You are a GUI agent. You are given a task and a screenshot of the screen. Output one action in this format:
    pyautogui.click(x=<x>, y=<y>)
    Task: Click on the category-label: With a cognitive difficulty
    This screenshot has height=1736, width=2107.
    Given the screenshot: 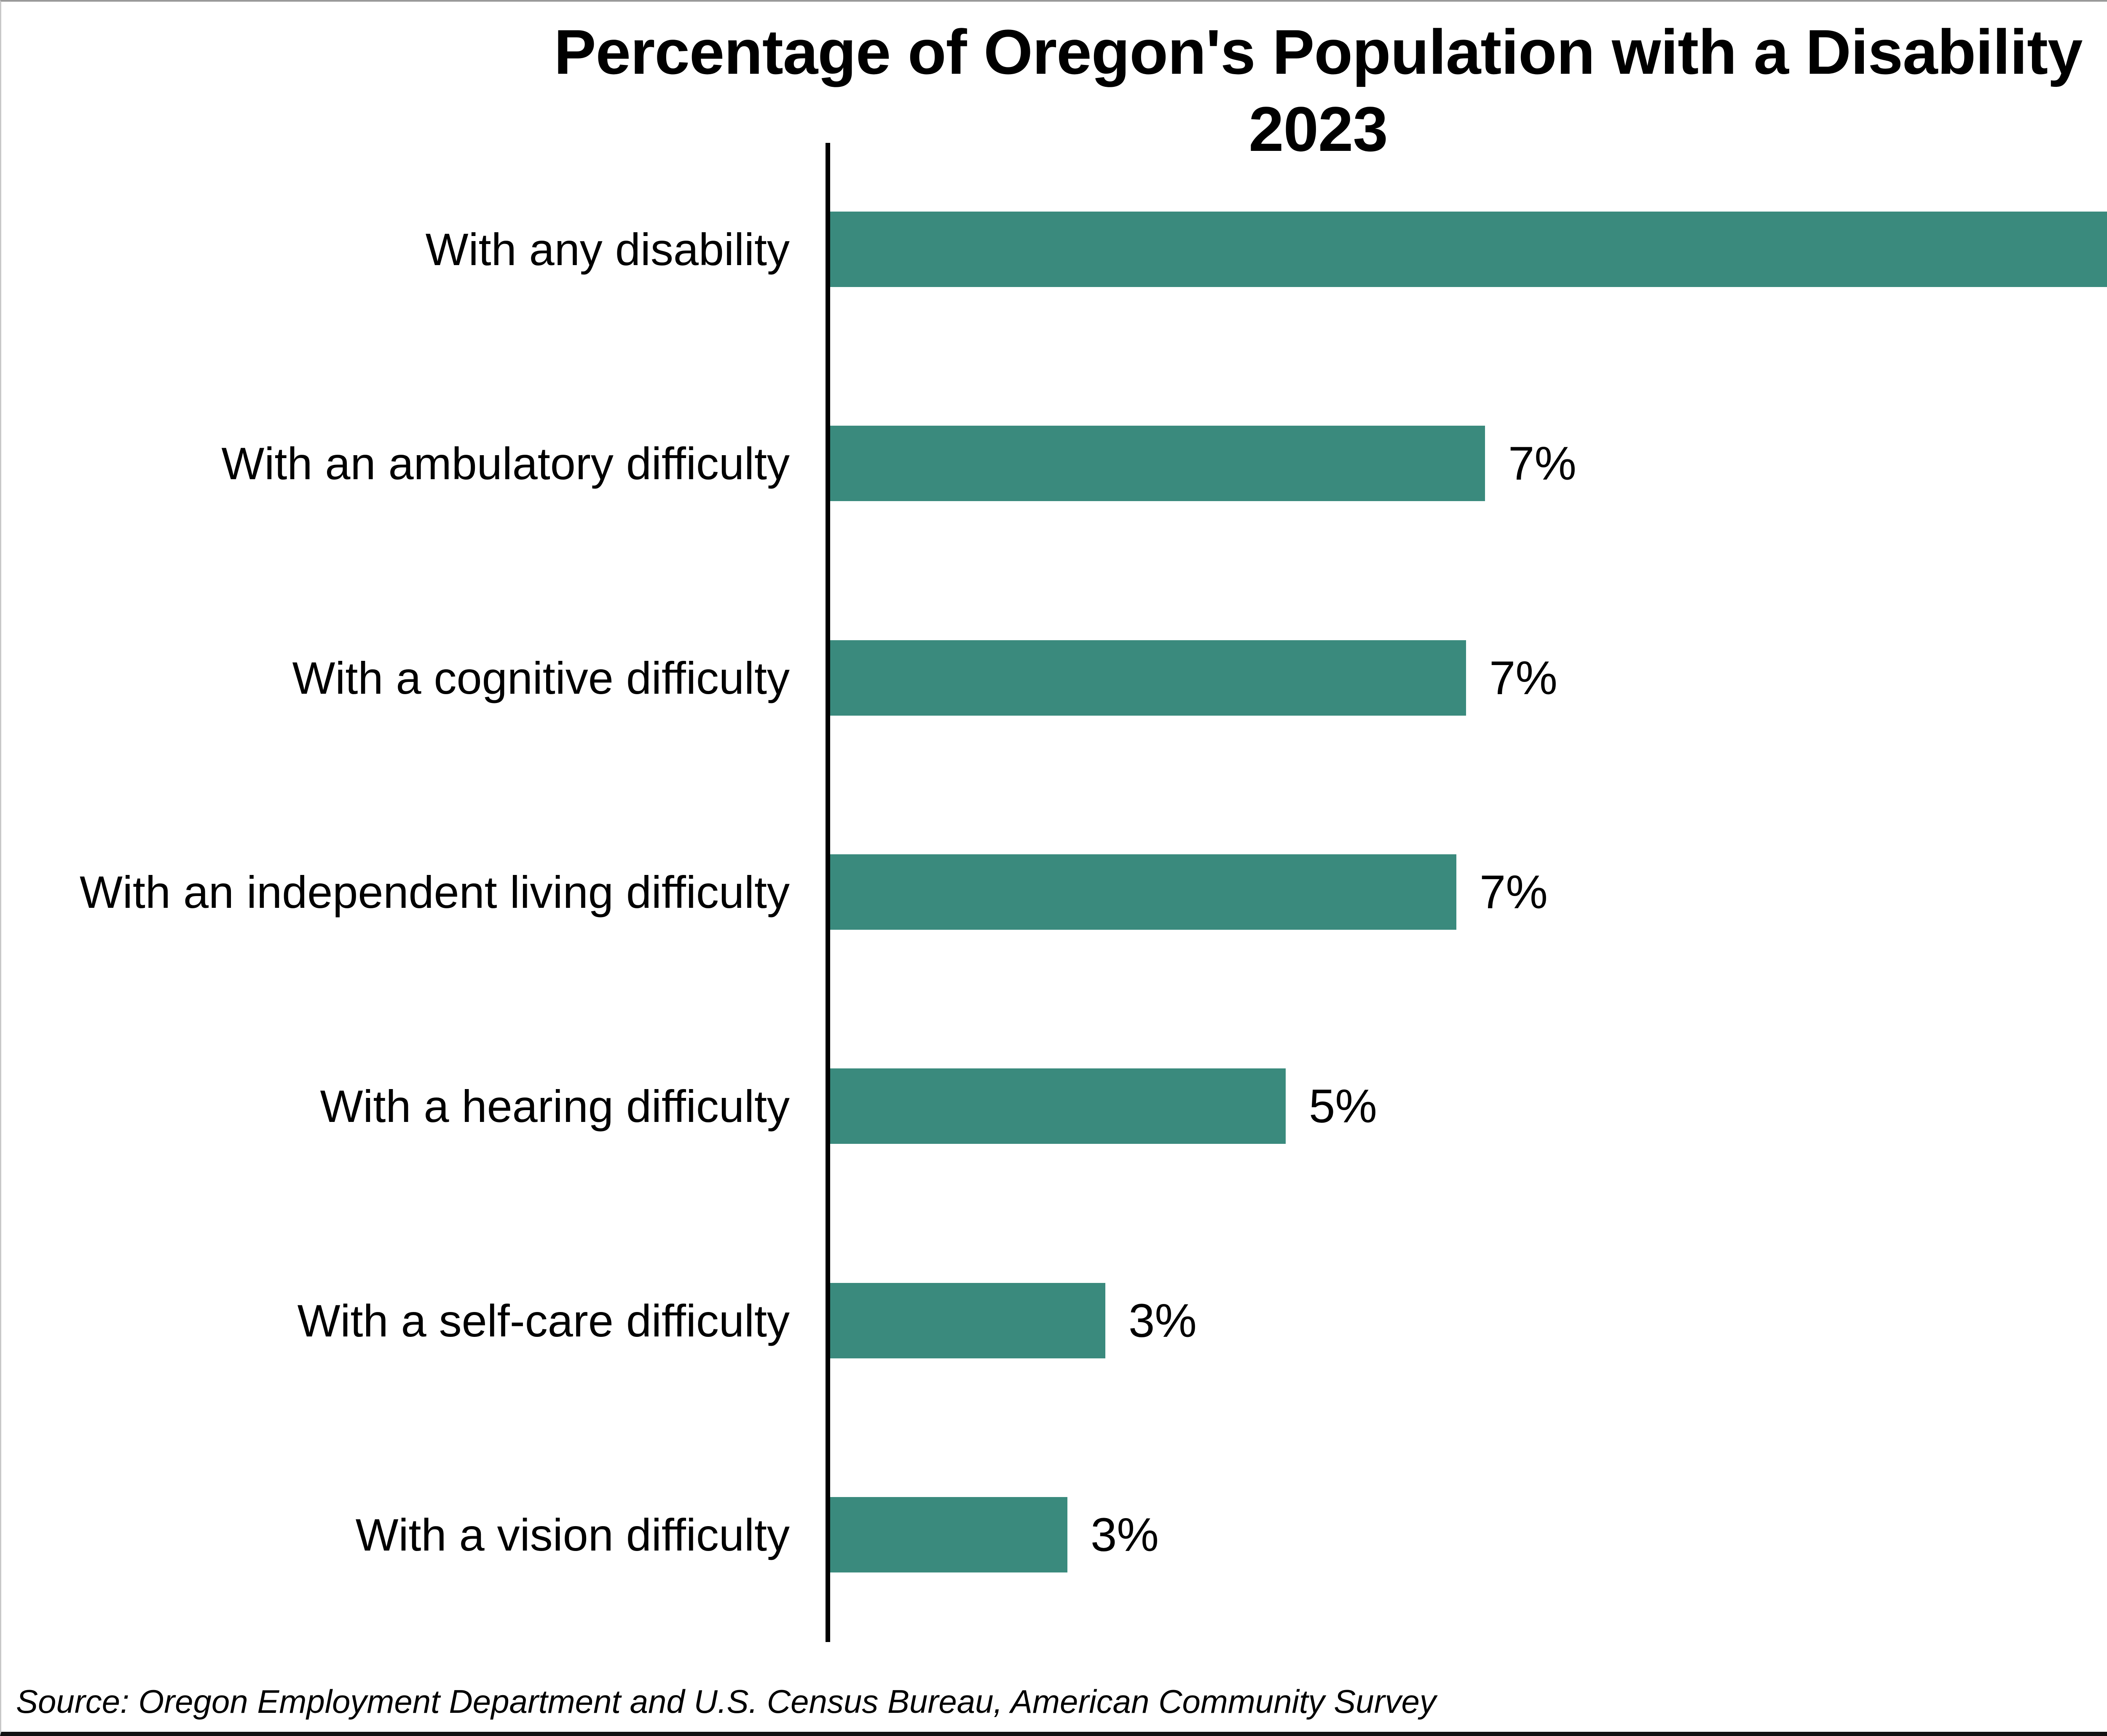 What is the action you would take?
    pyautogui.click(x=541, y=677)
    